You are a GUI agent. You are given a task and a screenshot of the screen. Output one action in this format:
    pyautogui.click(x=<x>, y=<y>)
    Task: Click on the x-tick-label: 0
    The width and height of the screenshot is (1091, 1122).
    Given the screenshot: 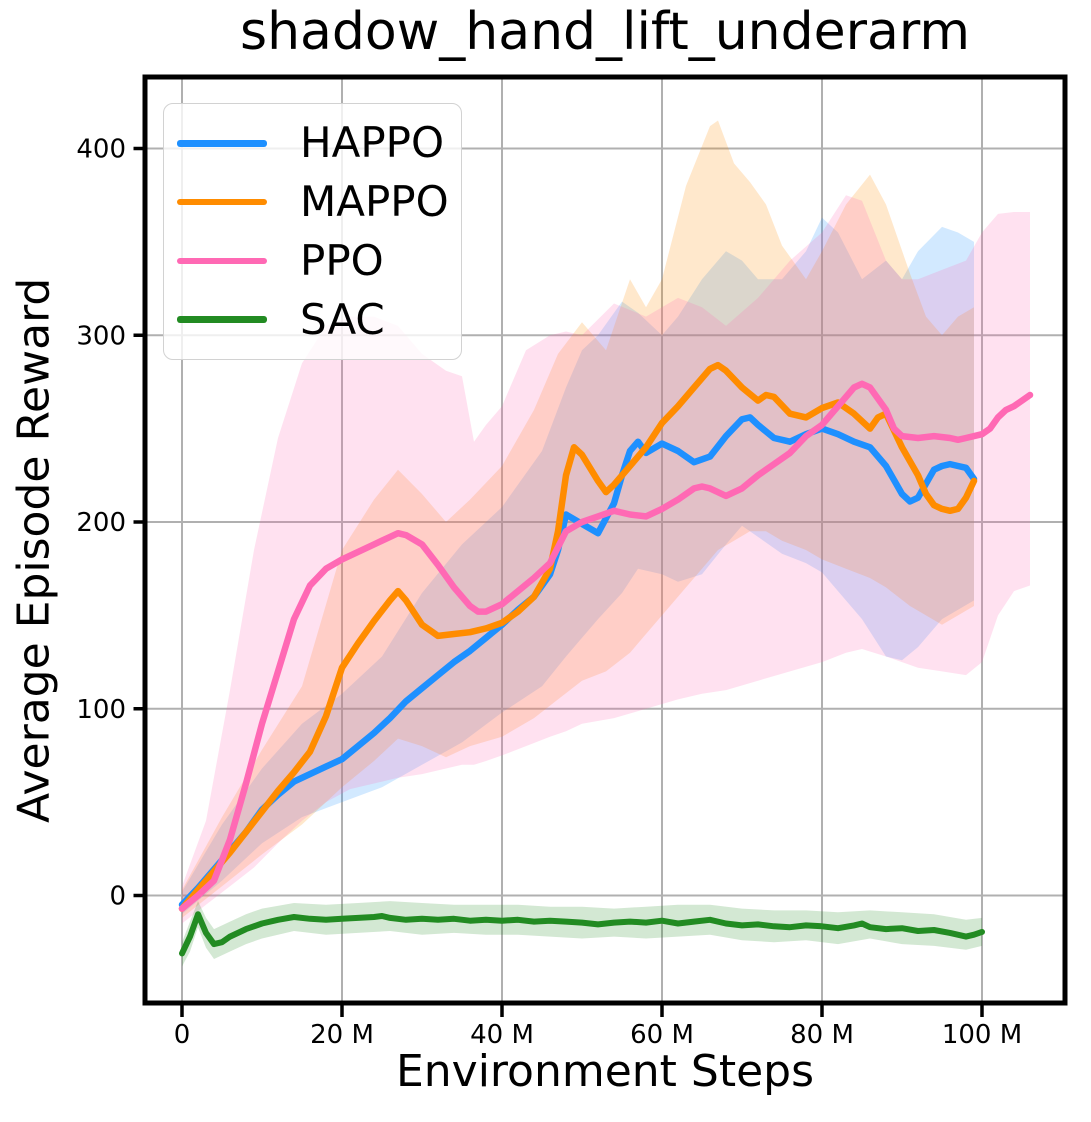 What is the action you would take?
    pyautogui.click(x=182, y=1035)
    